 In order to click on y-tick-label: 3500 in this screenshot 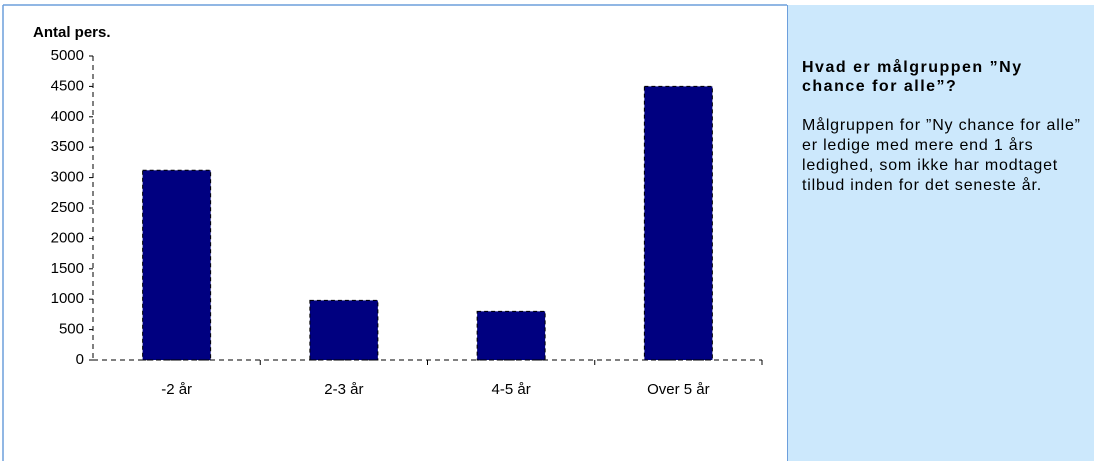, I will do `click(67, 146)`.